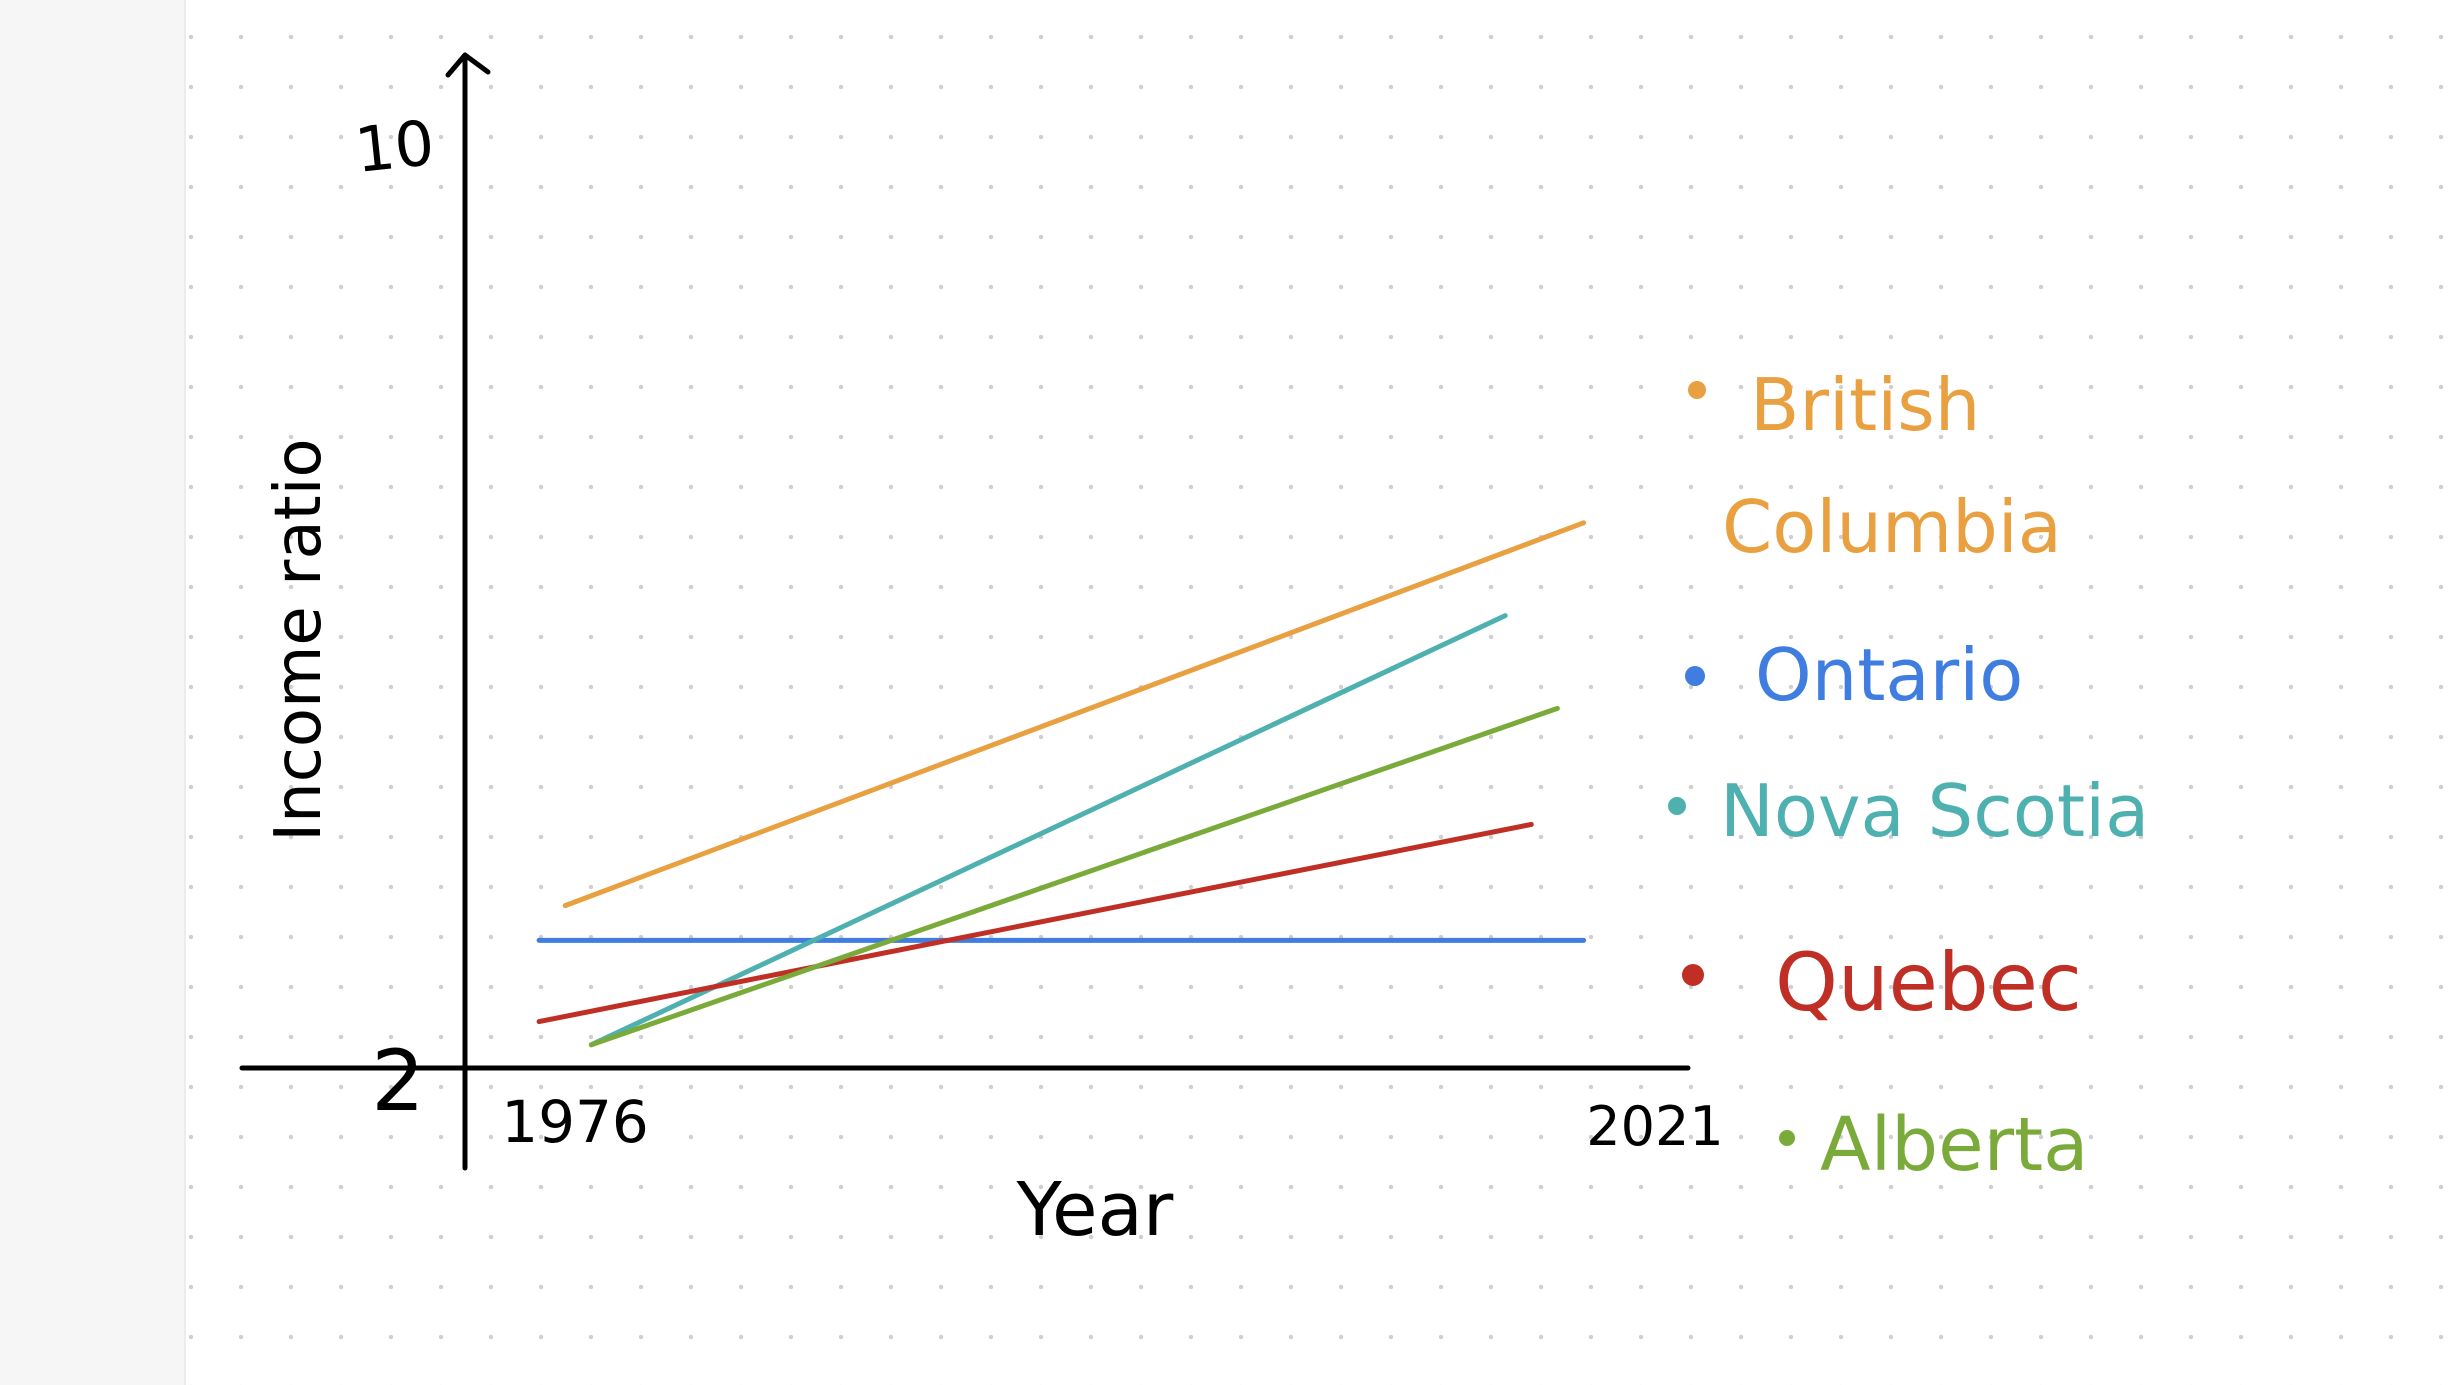 Image resolution: width=2449 pixels, height=1385 pixels. What do you see at coordinates (1892, 466) in the screenshot?
I see `legend-label-british-columbia: British Columbia` at bounding box center [1892, 466].